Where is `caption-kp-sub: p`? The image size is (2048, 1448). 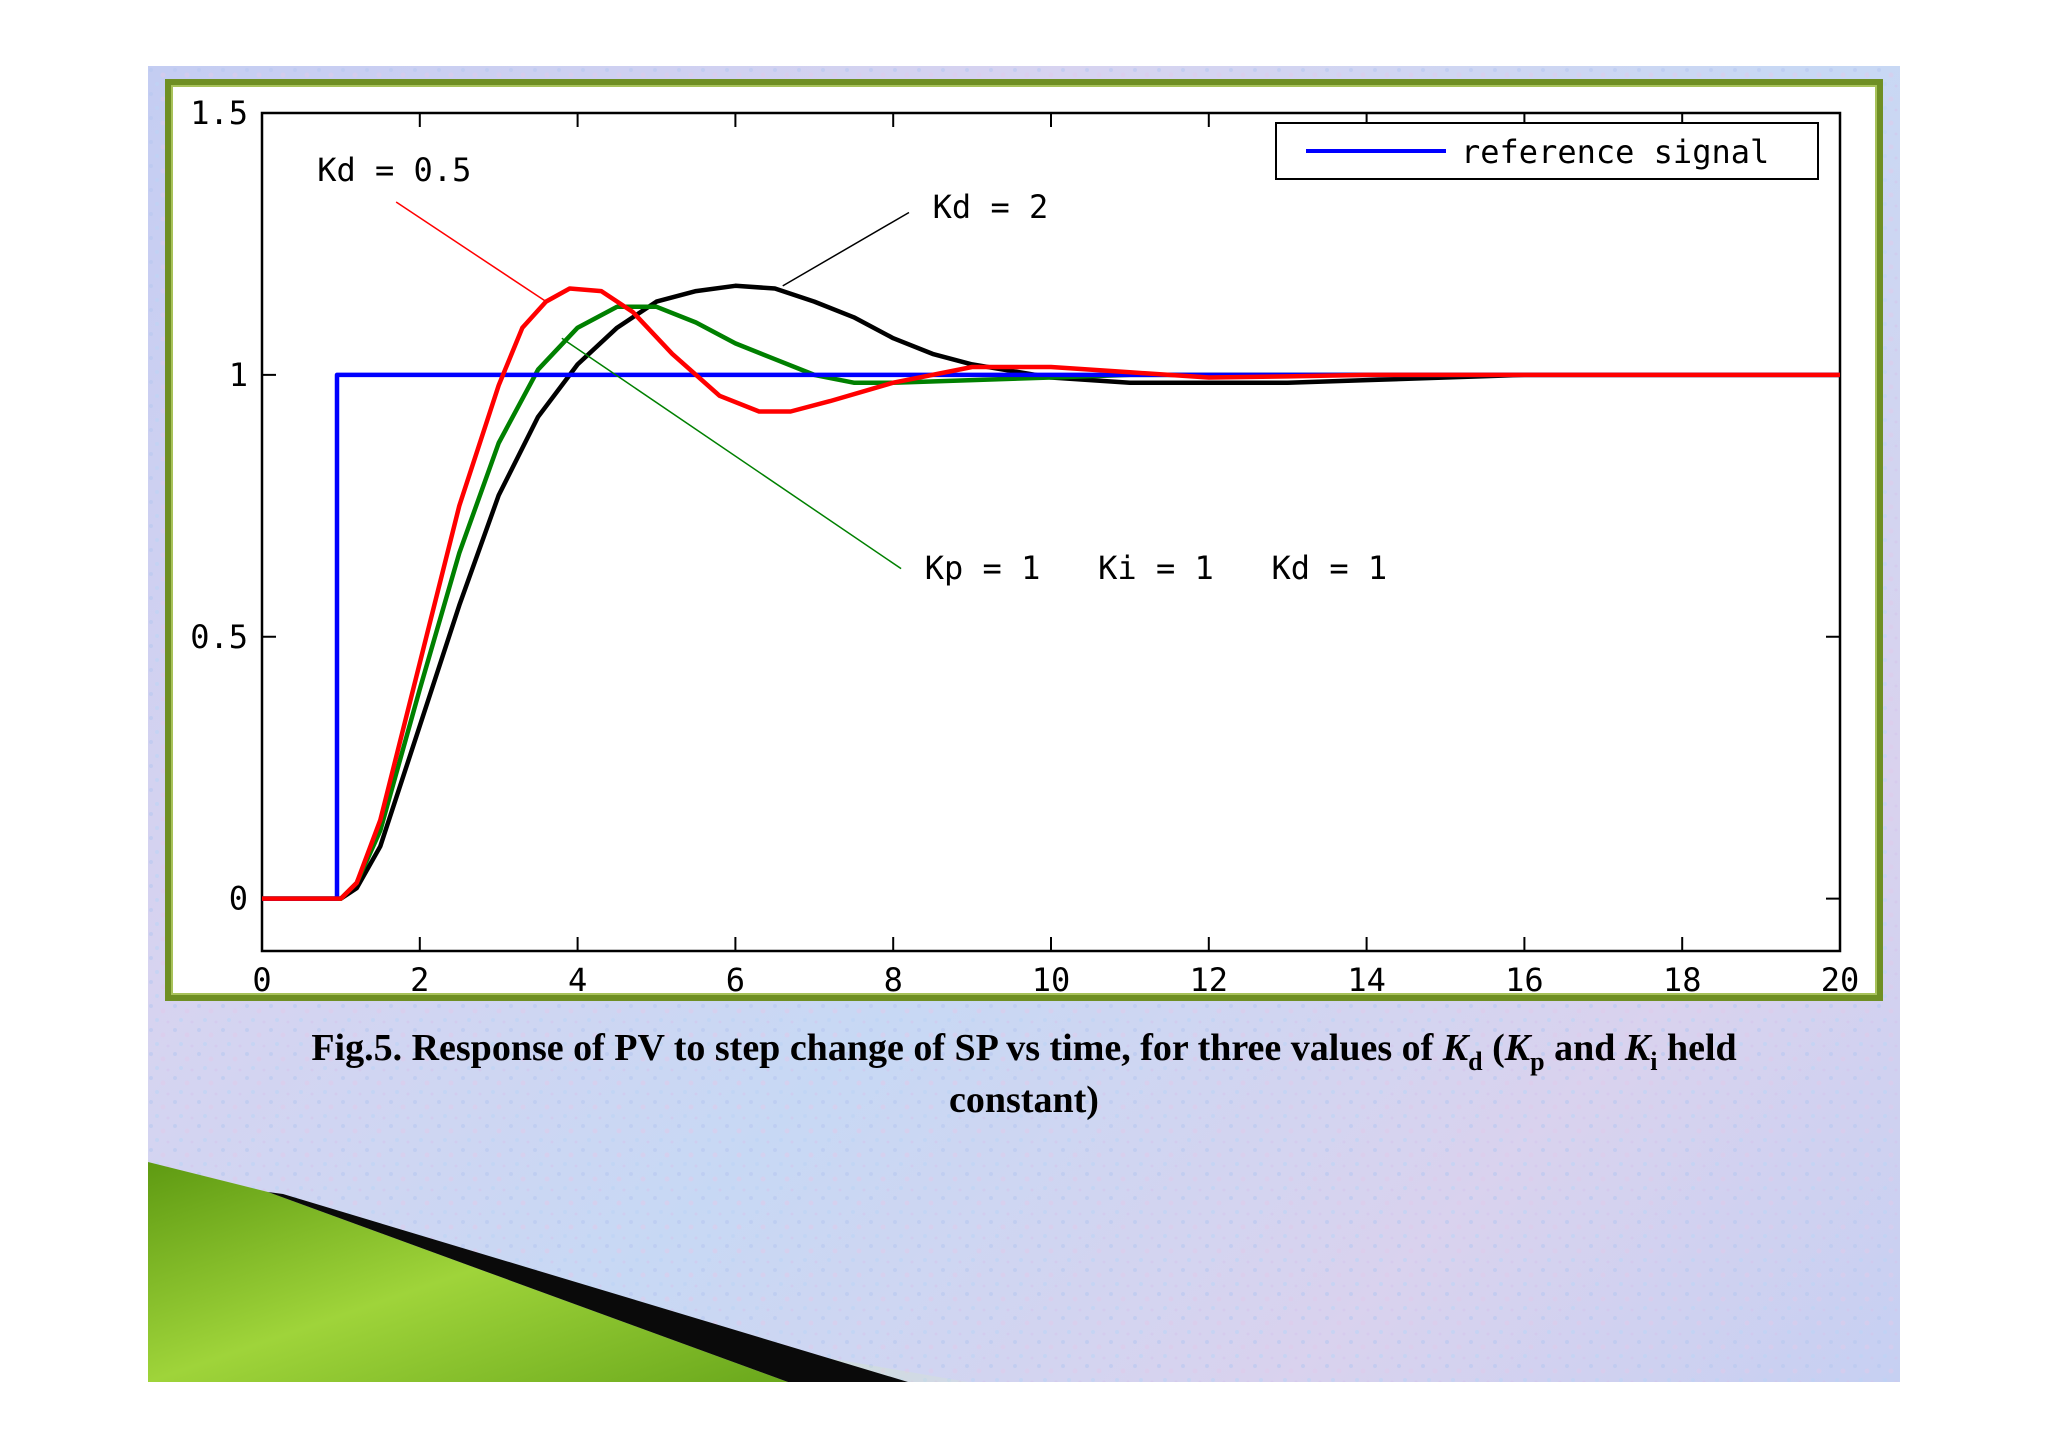 caption-kp-sub: p is located at coordinates (1537, 1061).